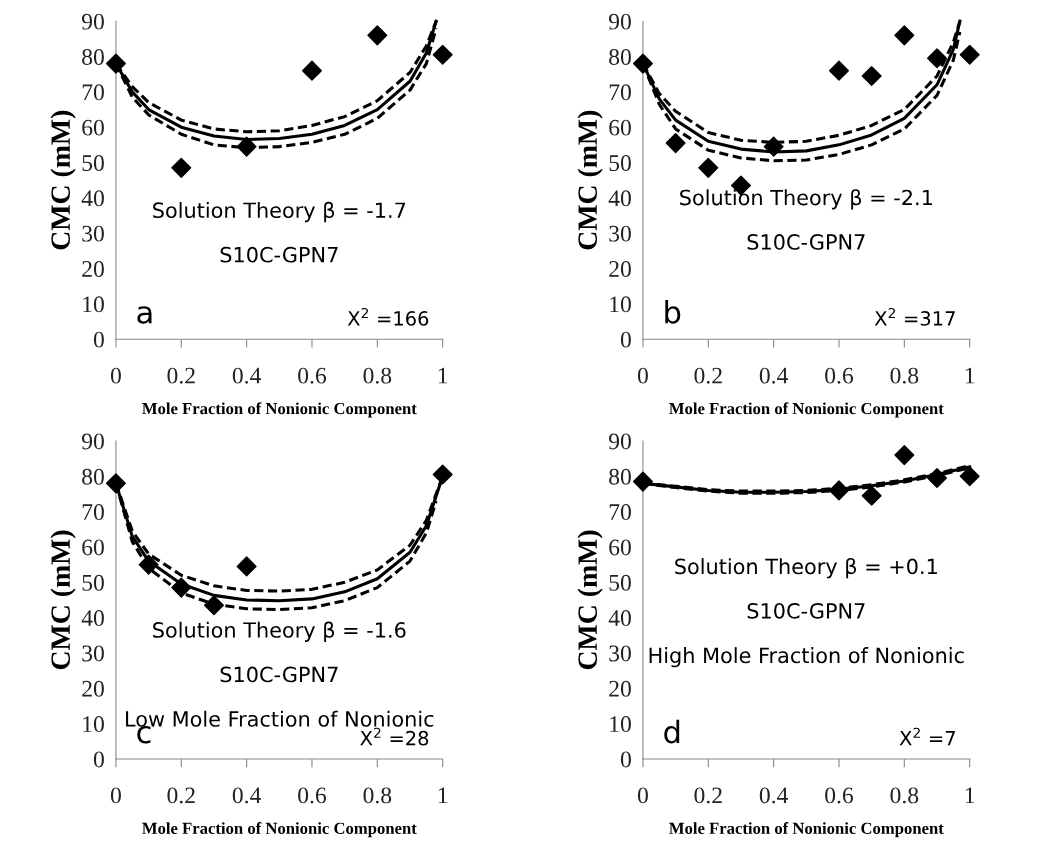  Describe the element at coordinates (144, 734) in the screenshot. I see `annotation: c` at that location.